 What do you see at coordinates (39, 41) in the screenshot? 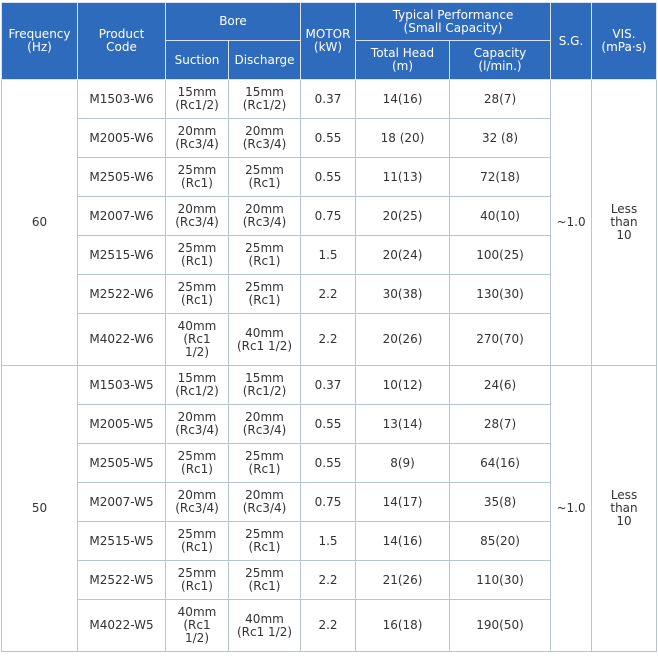
I see `header-frequency: Frequency (Hz)` at bounding box center [39, 41].